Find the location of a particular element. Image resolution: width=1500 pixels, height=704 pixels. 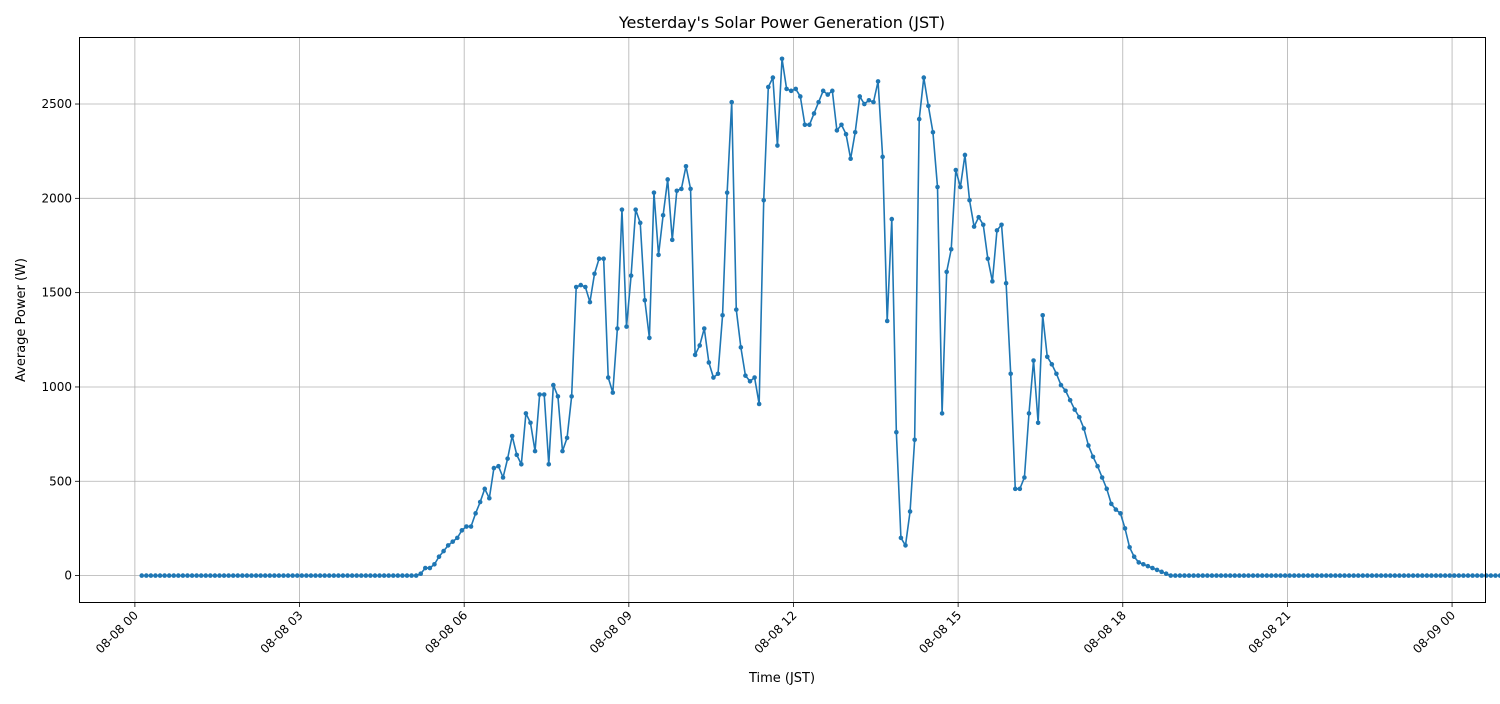

y-tick-label: 2000 is located at coordinates (56, 198).